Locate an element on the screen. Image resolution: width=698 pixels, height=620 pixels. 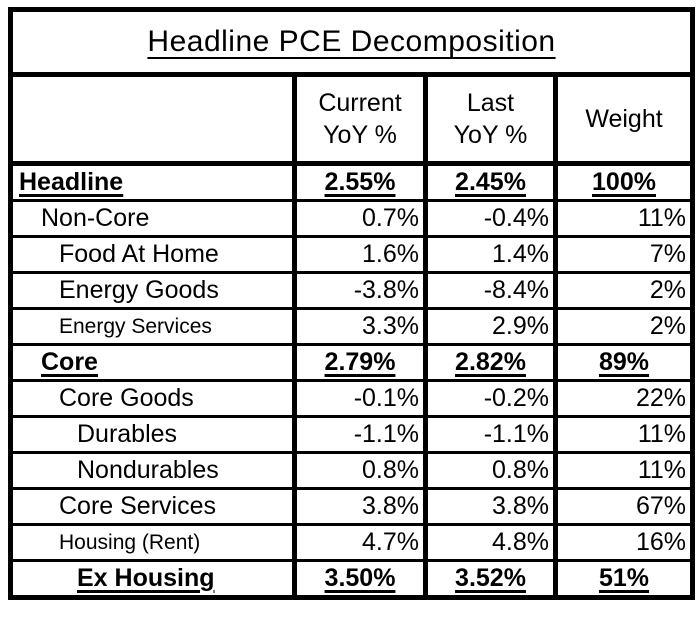
row-label: Food At Home is located at coordinates (152, 254).